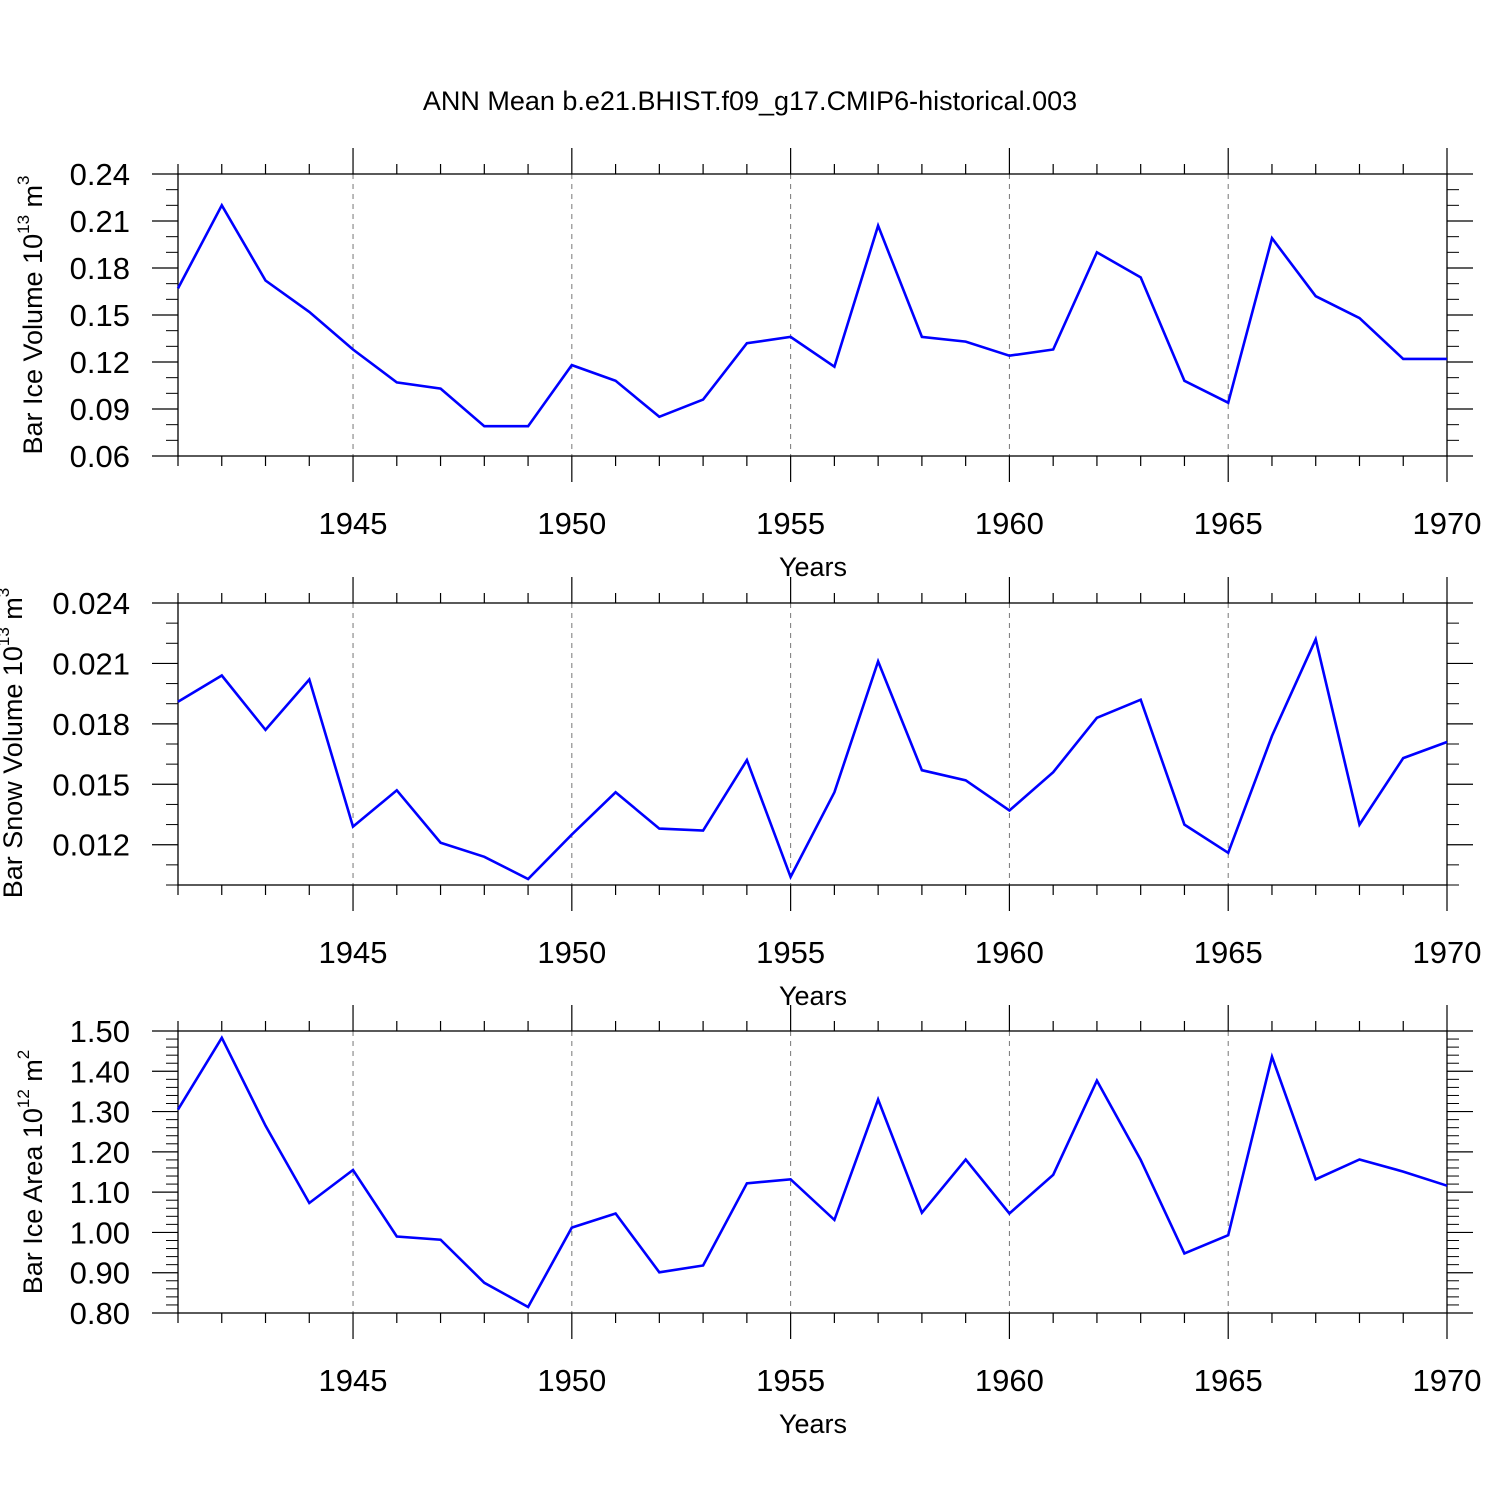 The image size is (1500, 1500). What do you see at coordinates (100, 1071) in the screenshot?
I see `y-tick-label: 1.40` at bounding box center [100, 1071].